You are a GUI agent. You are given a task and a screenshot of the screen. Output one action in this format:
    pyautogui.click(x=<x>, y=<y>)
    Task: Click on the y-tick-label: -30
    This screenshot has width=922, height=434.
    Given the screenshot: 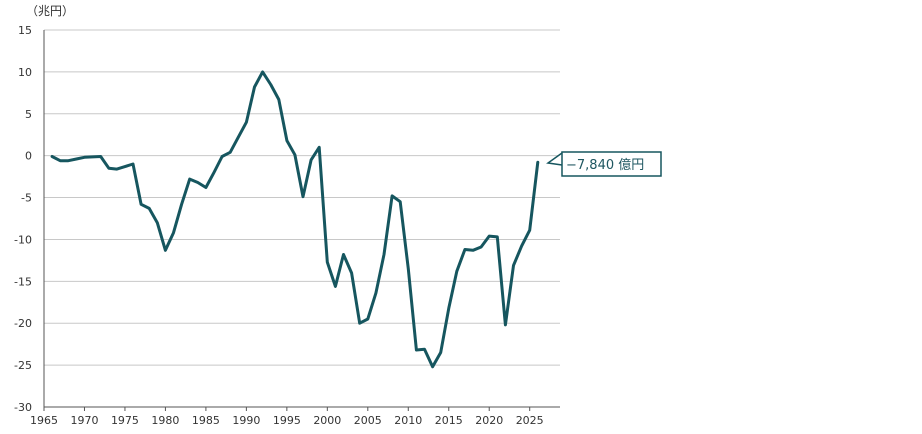 What is the action you would take?
    pyautogui.click(x=23, y=407)
    